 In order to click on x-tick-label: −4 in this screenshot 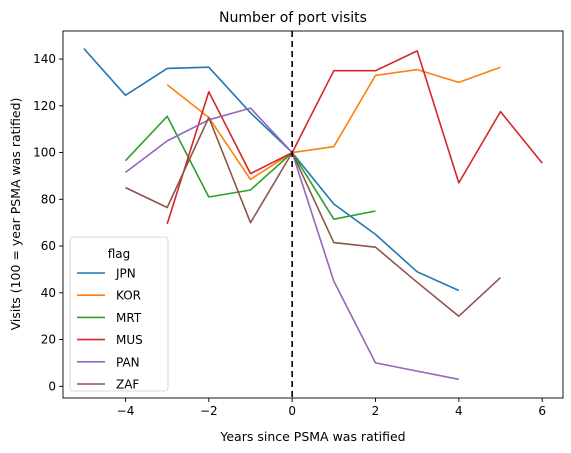, I will do `click(126, 411)`.